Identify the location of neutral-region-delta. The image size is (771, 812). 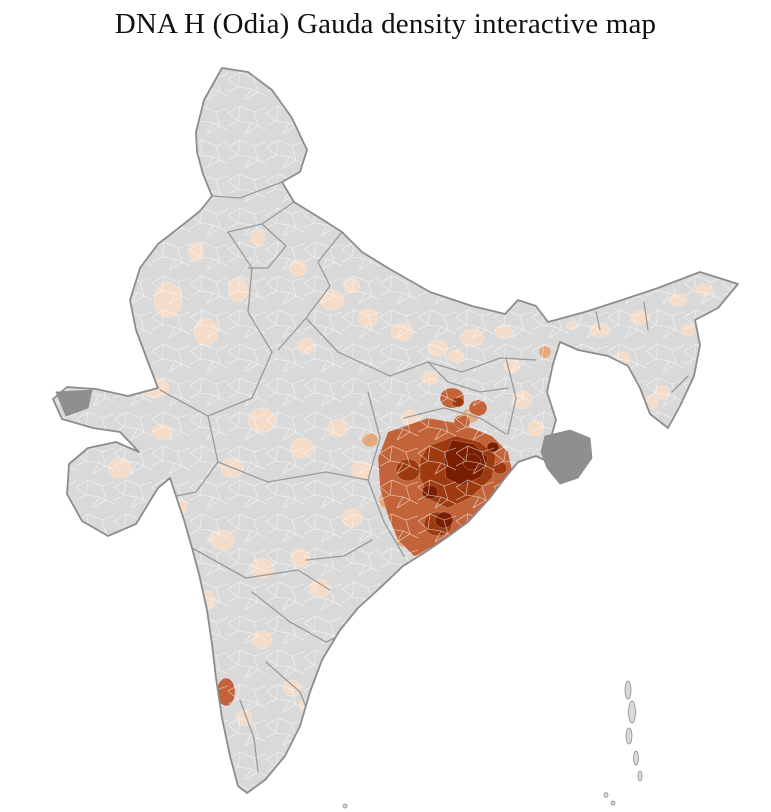
(566, 457).